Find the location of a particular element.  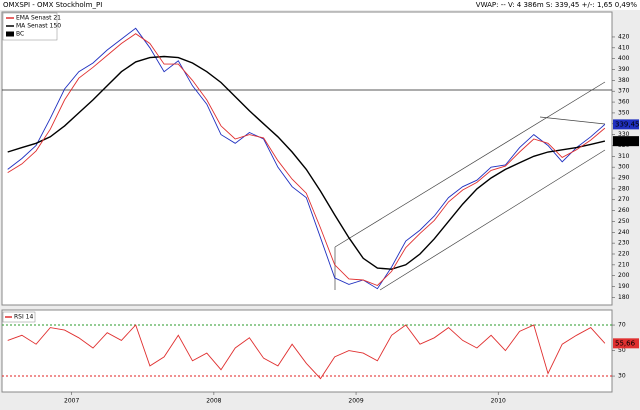

y-tick-label: 400 is located at coordinates (624, 58).